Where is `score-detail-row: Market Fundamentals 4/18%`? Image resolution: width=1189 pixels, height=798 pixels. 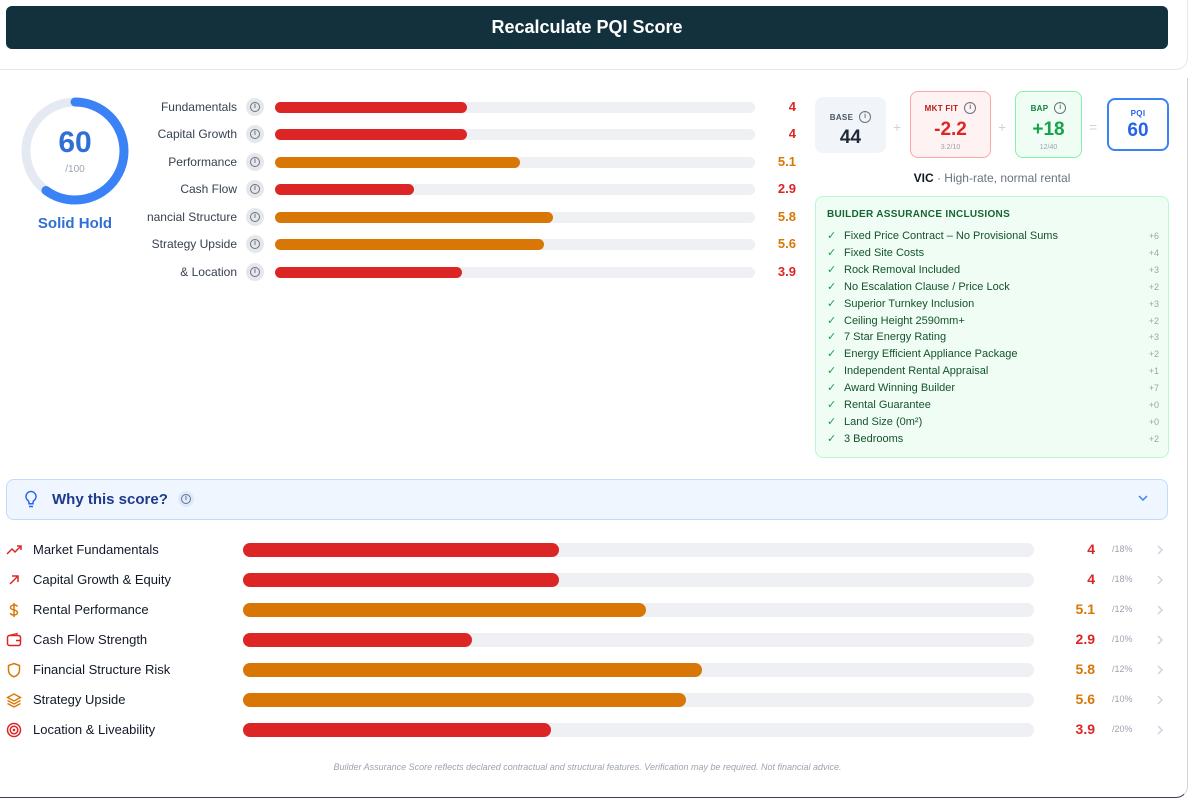
score-detail-row: Market Fundamentals 4/18% is located at coordinates (594, 550).